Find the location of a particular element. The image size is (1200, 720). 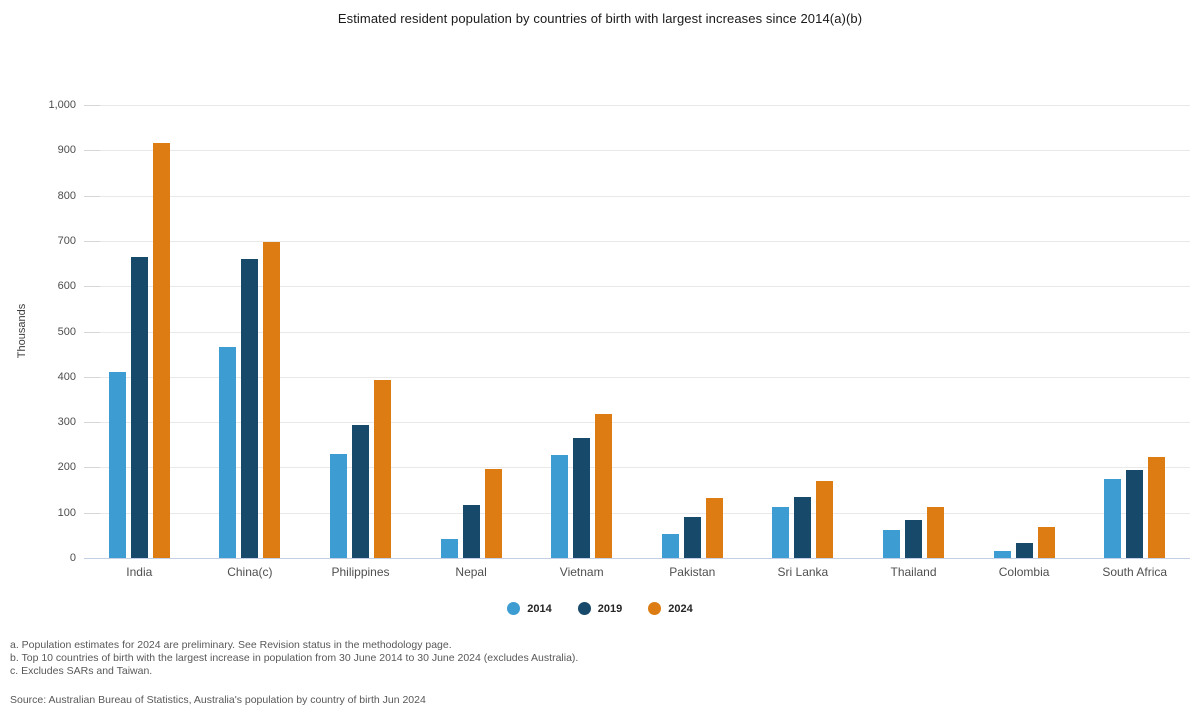

legend-item-2024: 2024 is located at coordinates (670, 608).